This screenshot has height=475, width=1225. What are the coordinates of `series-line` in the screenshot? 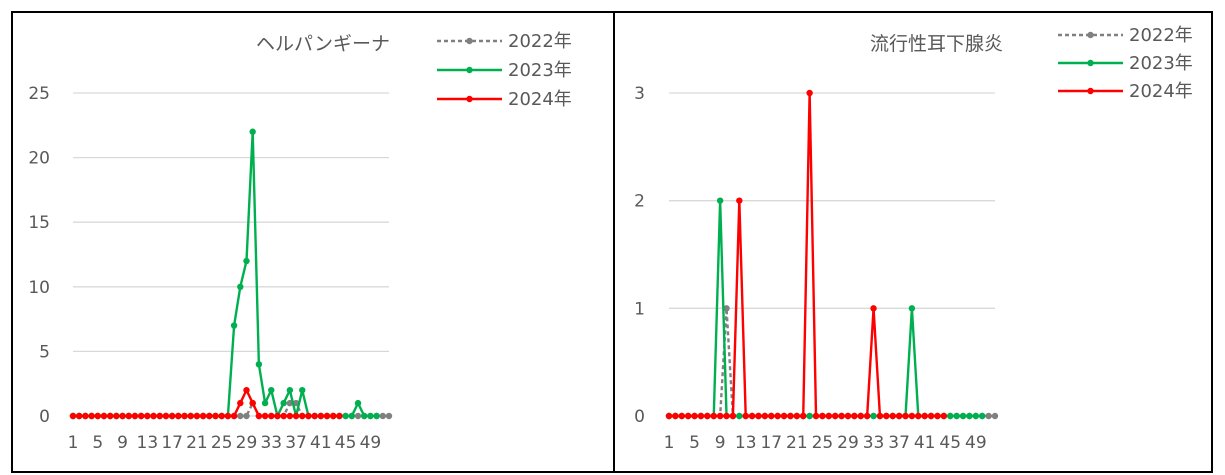 It's located at (832, 362).